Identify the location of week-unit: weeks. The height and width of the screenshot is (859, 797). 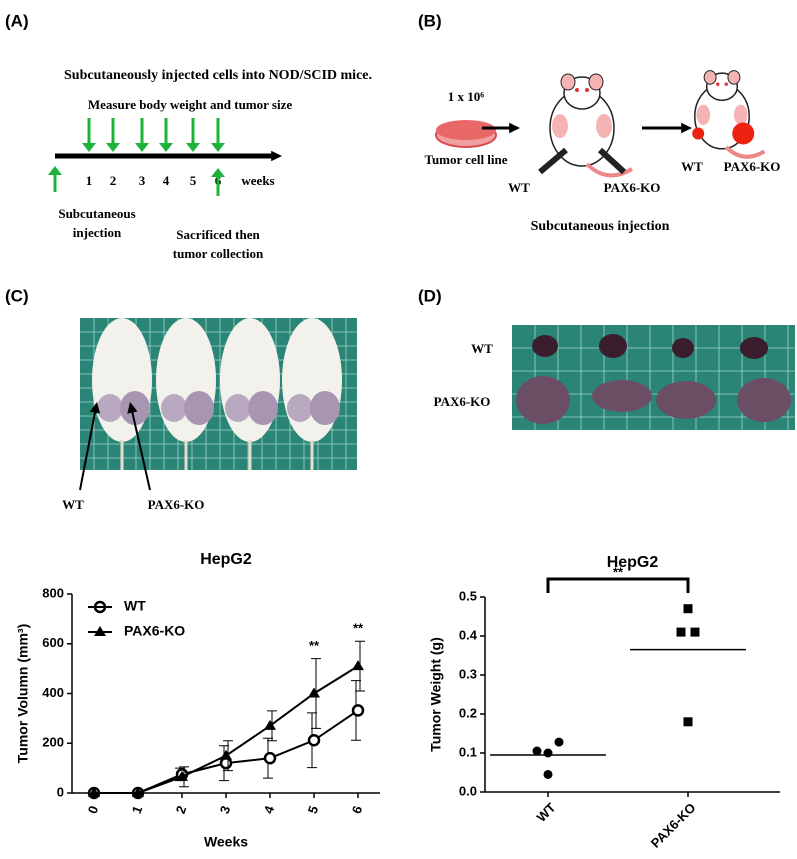
(257, 180).